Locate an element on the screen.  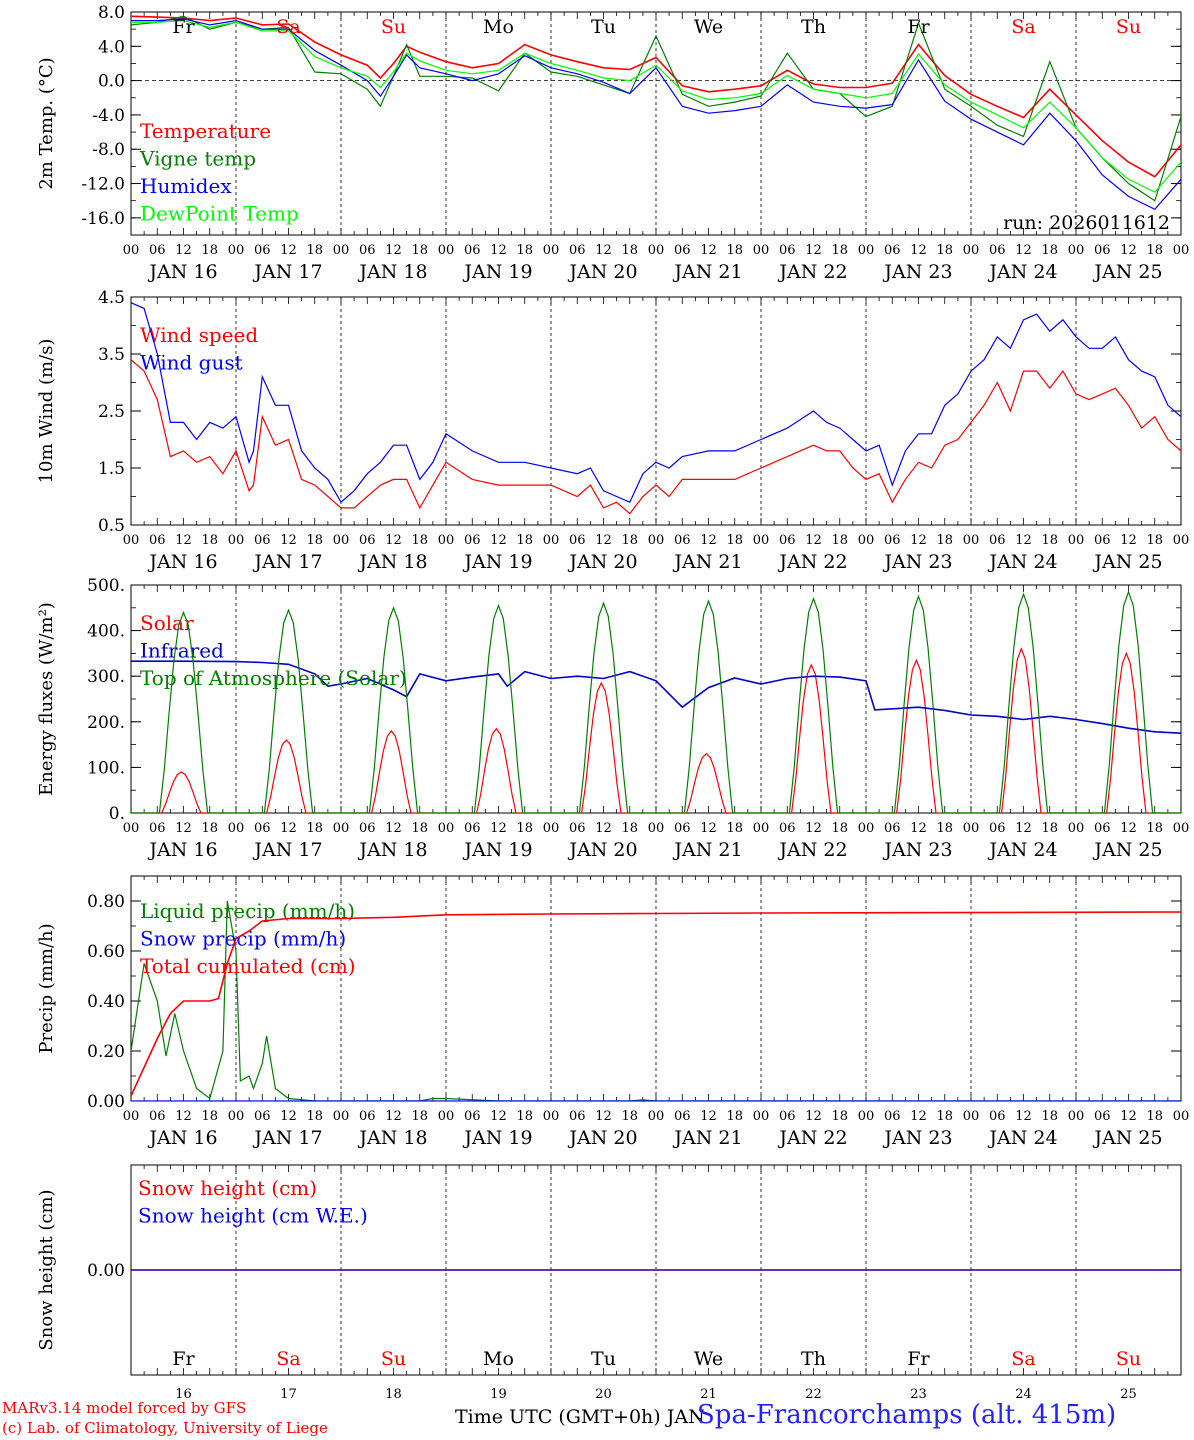
station-title: Spa-Francorchamps (alt. 415m) is located at coordinates (907, 1415).